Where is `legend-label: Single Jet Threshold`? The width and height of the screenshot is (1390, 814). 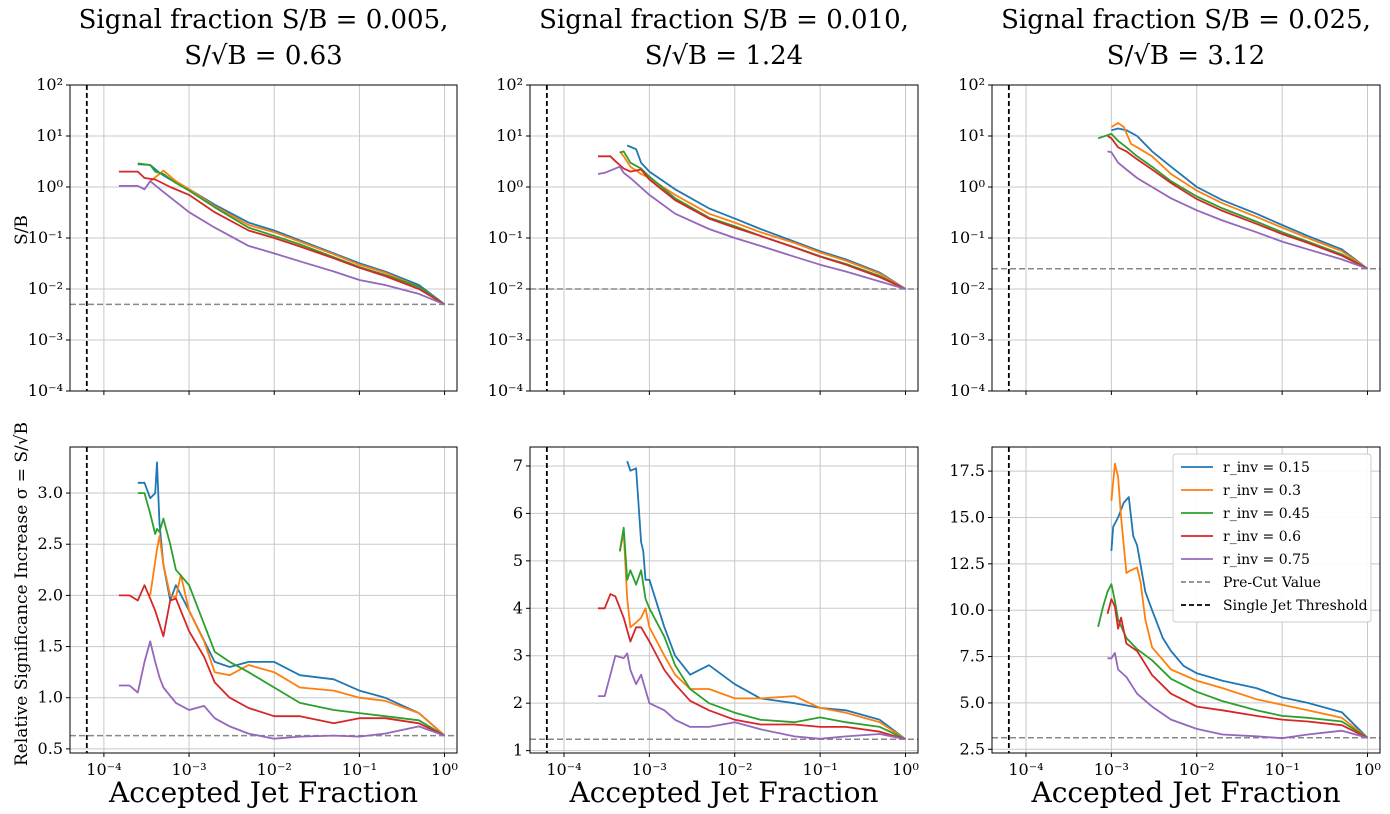
legend-label: Single Jet Threshold is located at coordinates (1295, 606).